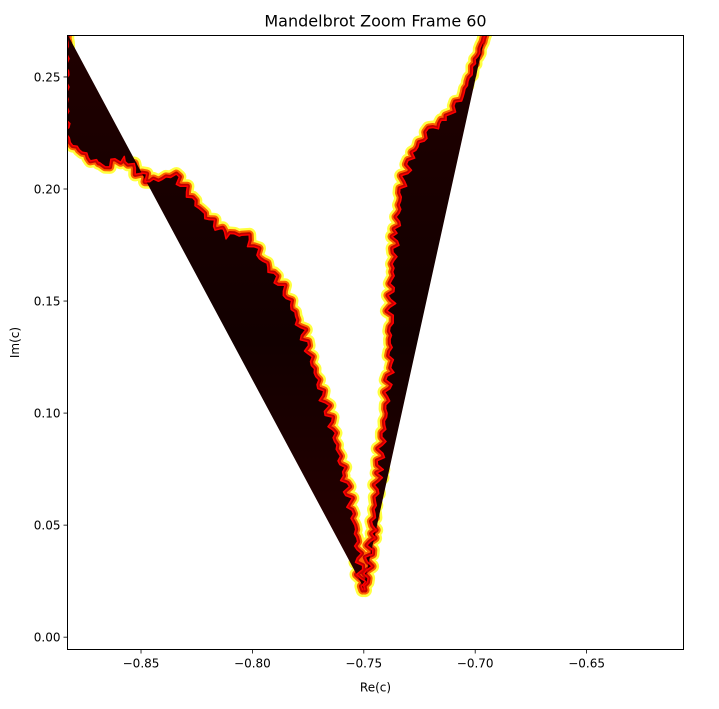  I want to click on x-tick: −0.75, so click(363, 660).